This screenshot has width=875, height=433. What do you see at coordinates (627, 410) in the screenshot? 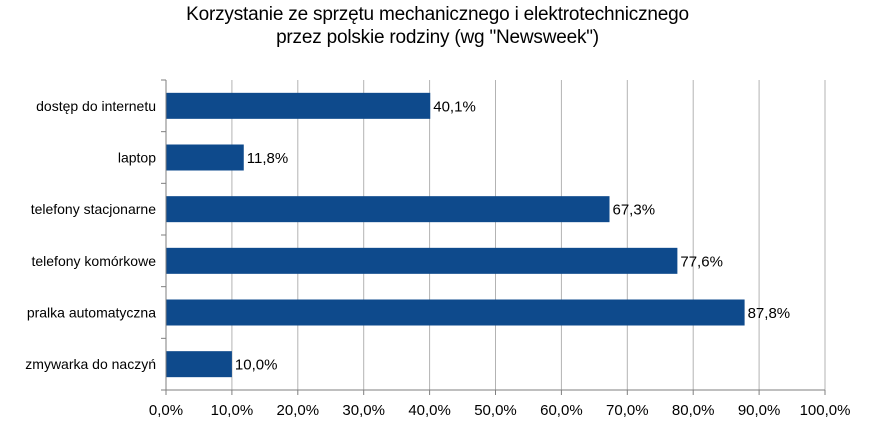
I see `x-tick-label: 70,0%` at bounding box center [627, 410].